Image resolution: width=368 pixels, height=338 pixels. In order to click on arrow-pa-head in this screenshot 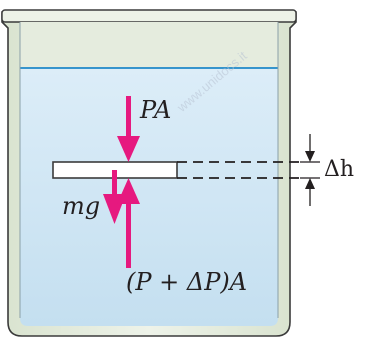, I will do `click(128, 149)`.